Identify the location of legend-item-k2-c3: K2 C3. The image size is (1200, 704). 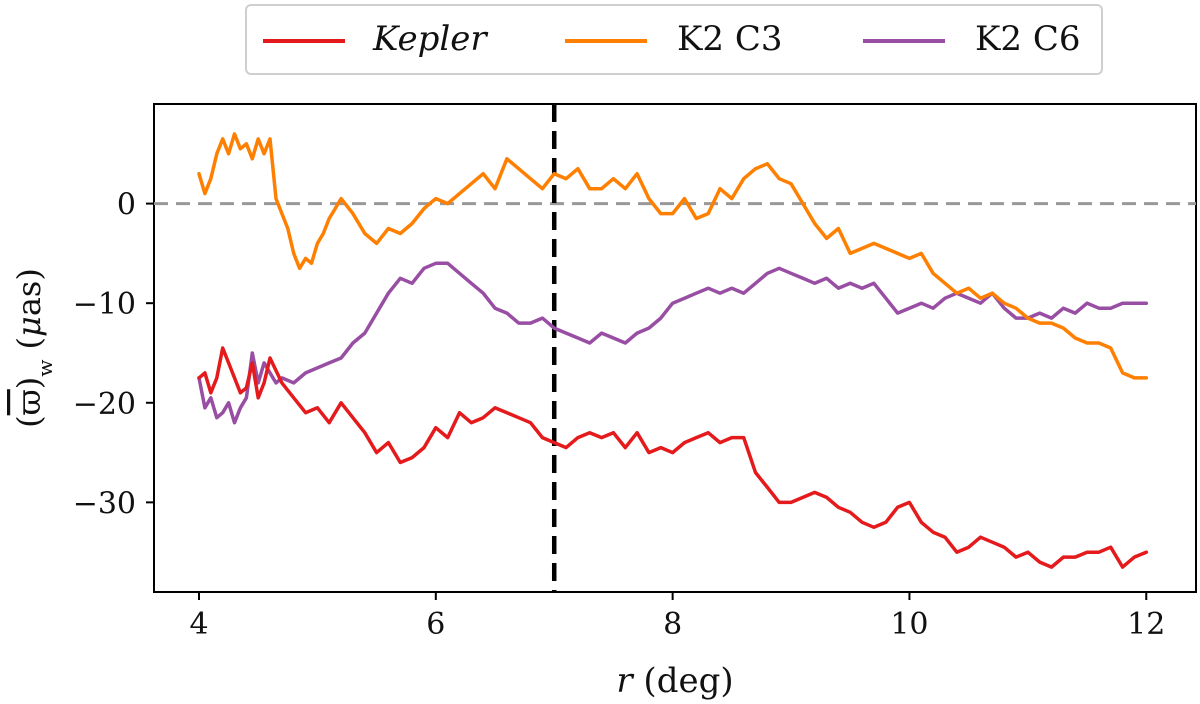
(685, 41).